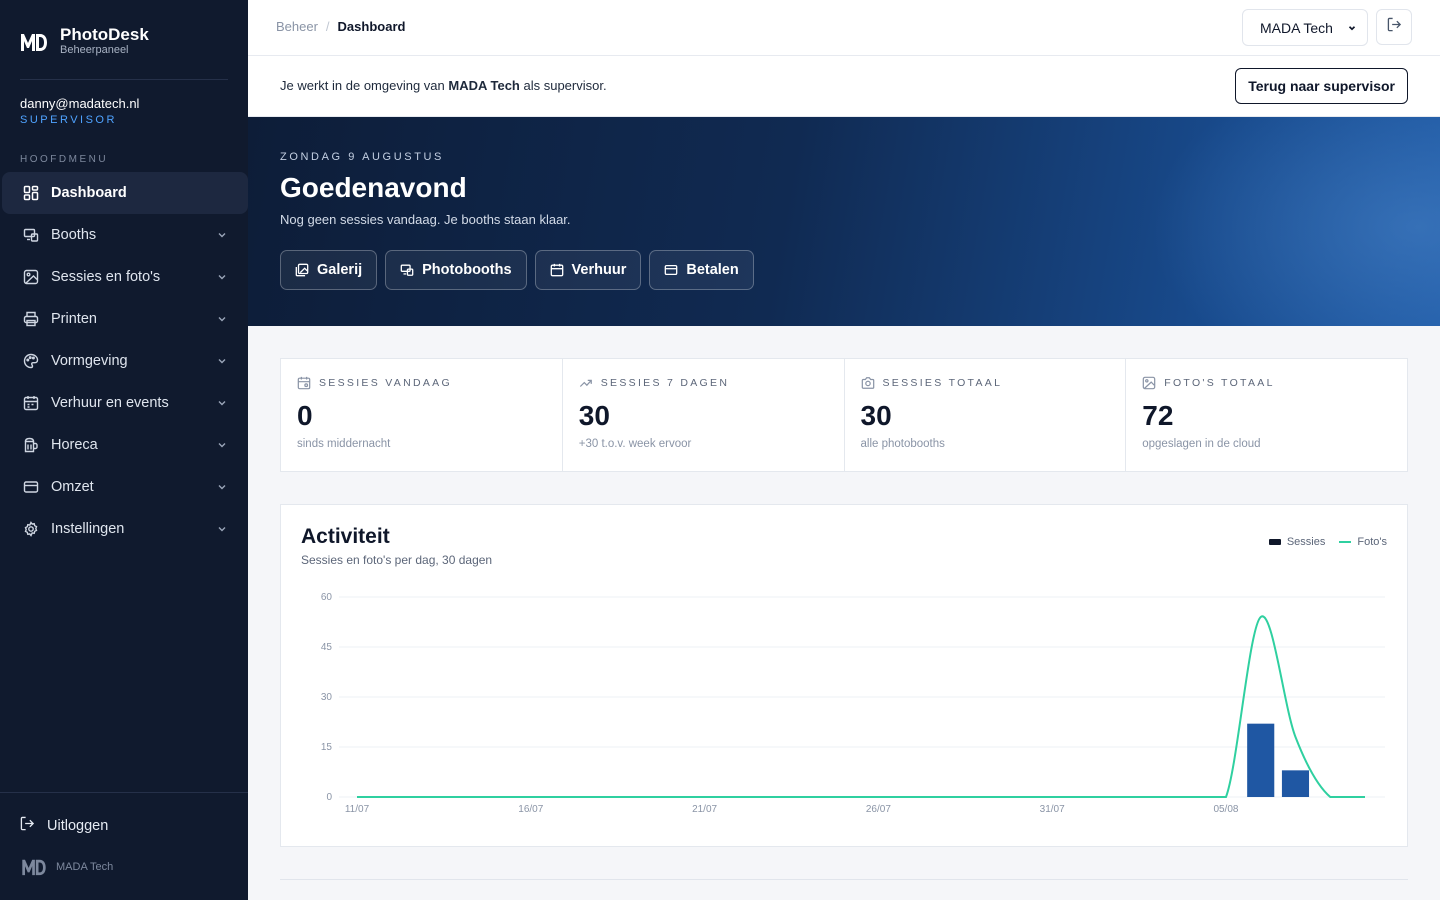  What do you see at coordinates (1274, 542) in the screenshot?
I see `legend-swatch-bar` at bounding box center [1274, 542].